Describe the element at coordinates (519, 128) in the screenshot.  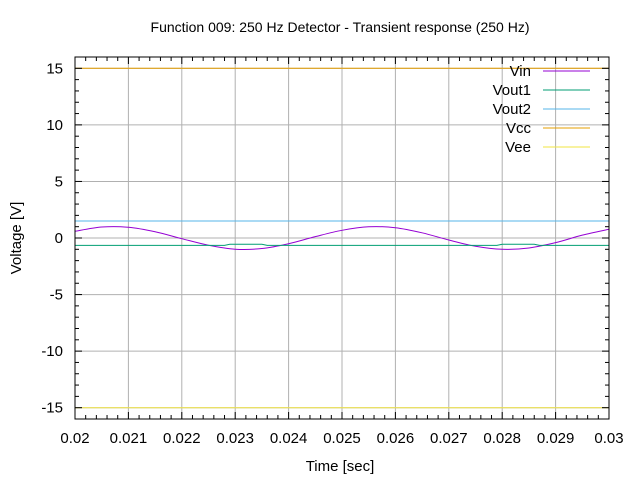
I see `legend-label-vcc: Vcc` at that location.